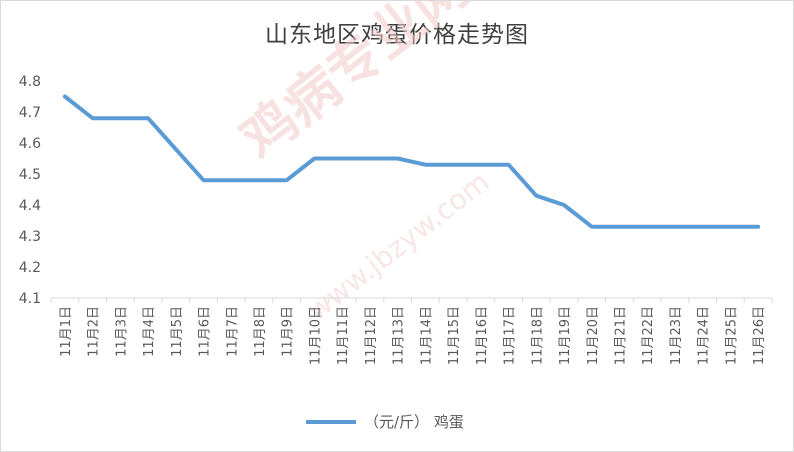  What do you see at coordinates (454, 335) in the screenshot?
I see `x-tick-label: 11月15日` at bounding box center [454, 335].